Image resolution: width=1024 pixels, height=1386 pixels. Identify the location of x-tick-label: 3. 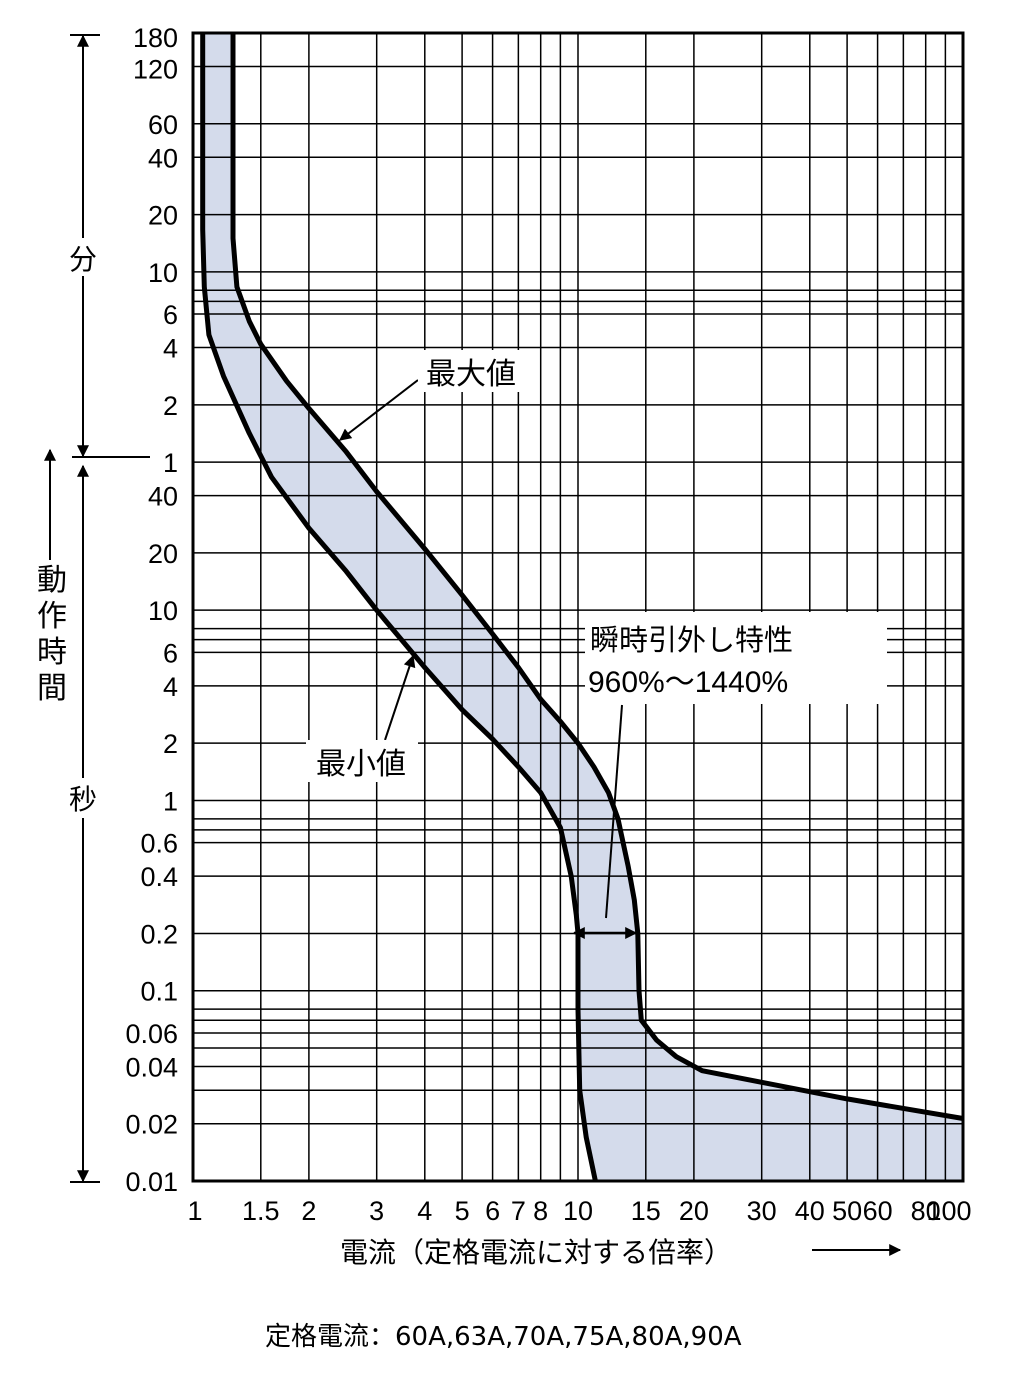
(376, 1211).